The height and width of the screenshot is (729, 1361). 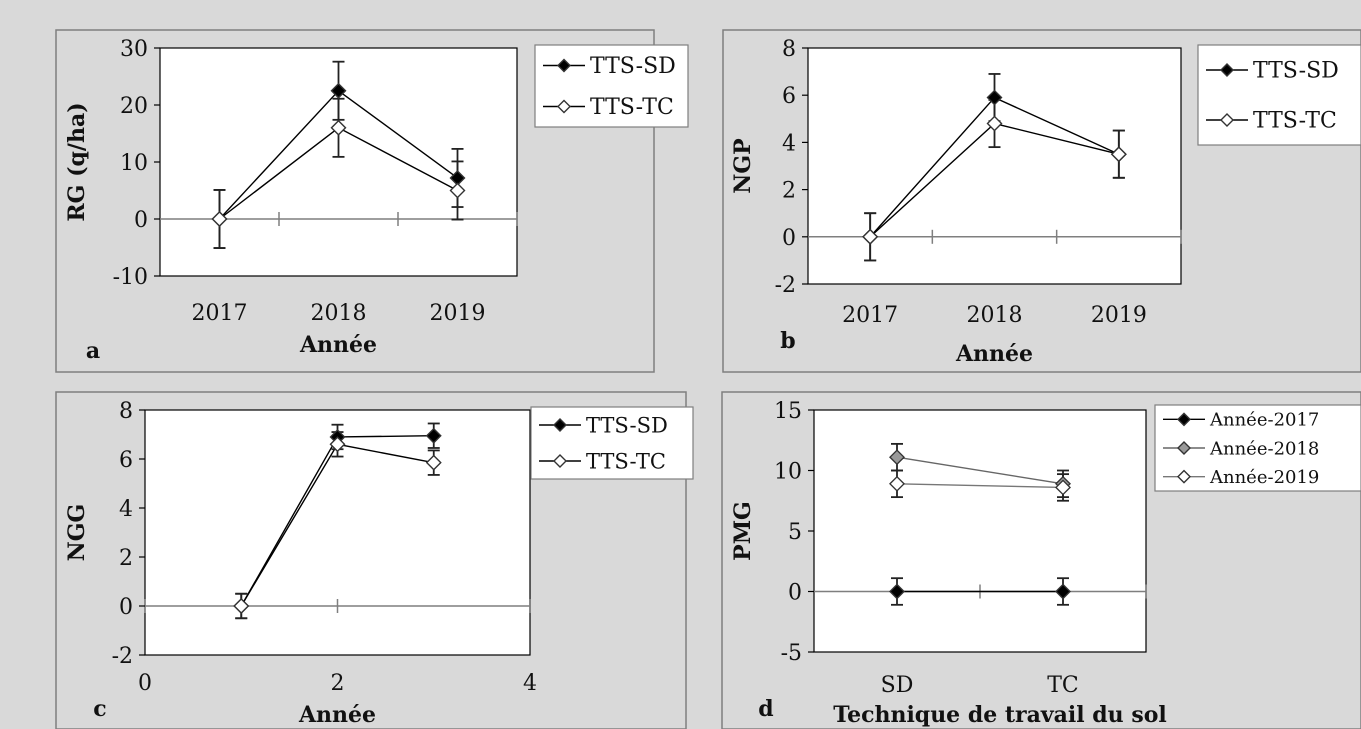 What do you see at coordinates (788, 411) in the screenshot?
I see `y-tick-label: 15` at bounding box center [788, 411].